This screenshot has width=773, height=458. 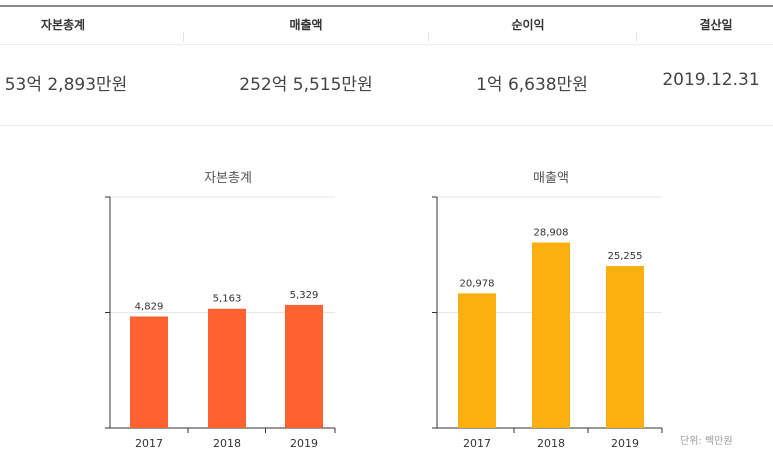 I want to click on data-label-revenue-2019: 25,255, so click(x=625, y=256).